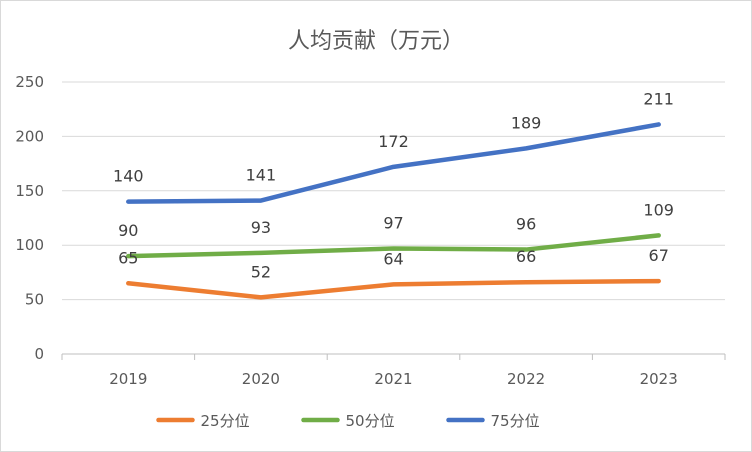  I want to click on legend: 25分位 50分位 75分位, so click(348, 421).